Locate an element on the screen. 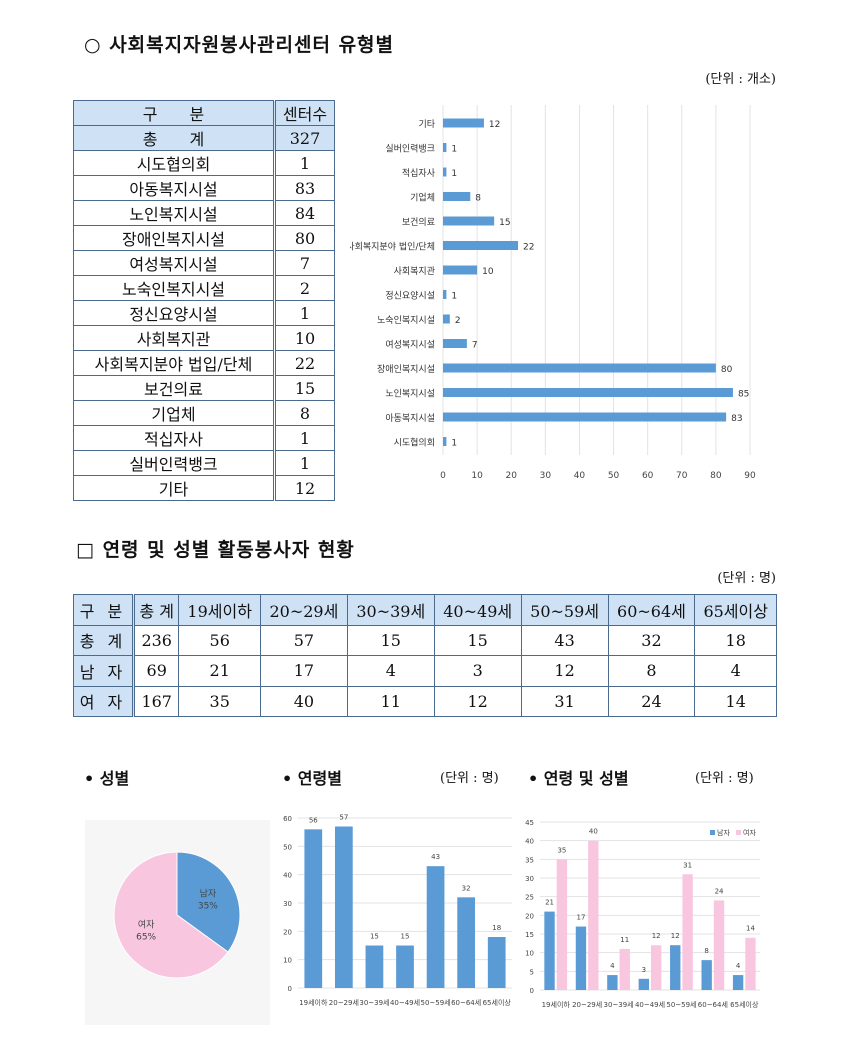 This screenshot has width=852, height=1051. y-tick-label: 60 is located at coordinates (287, 819).